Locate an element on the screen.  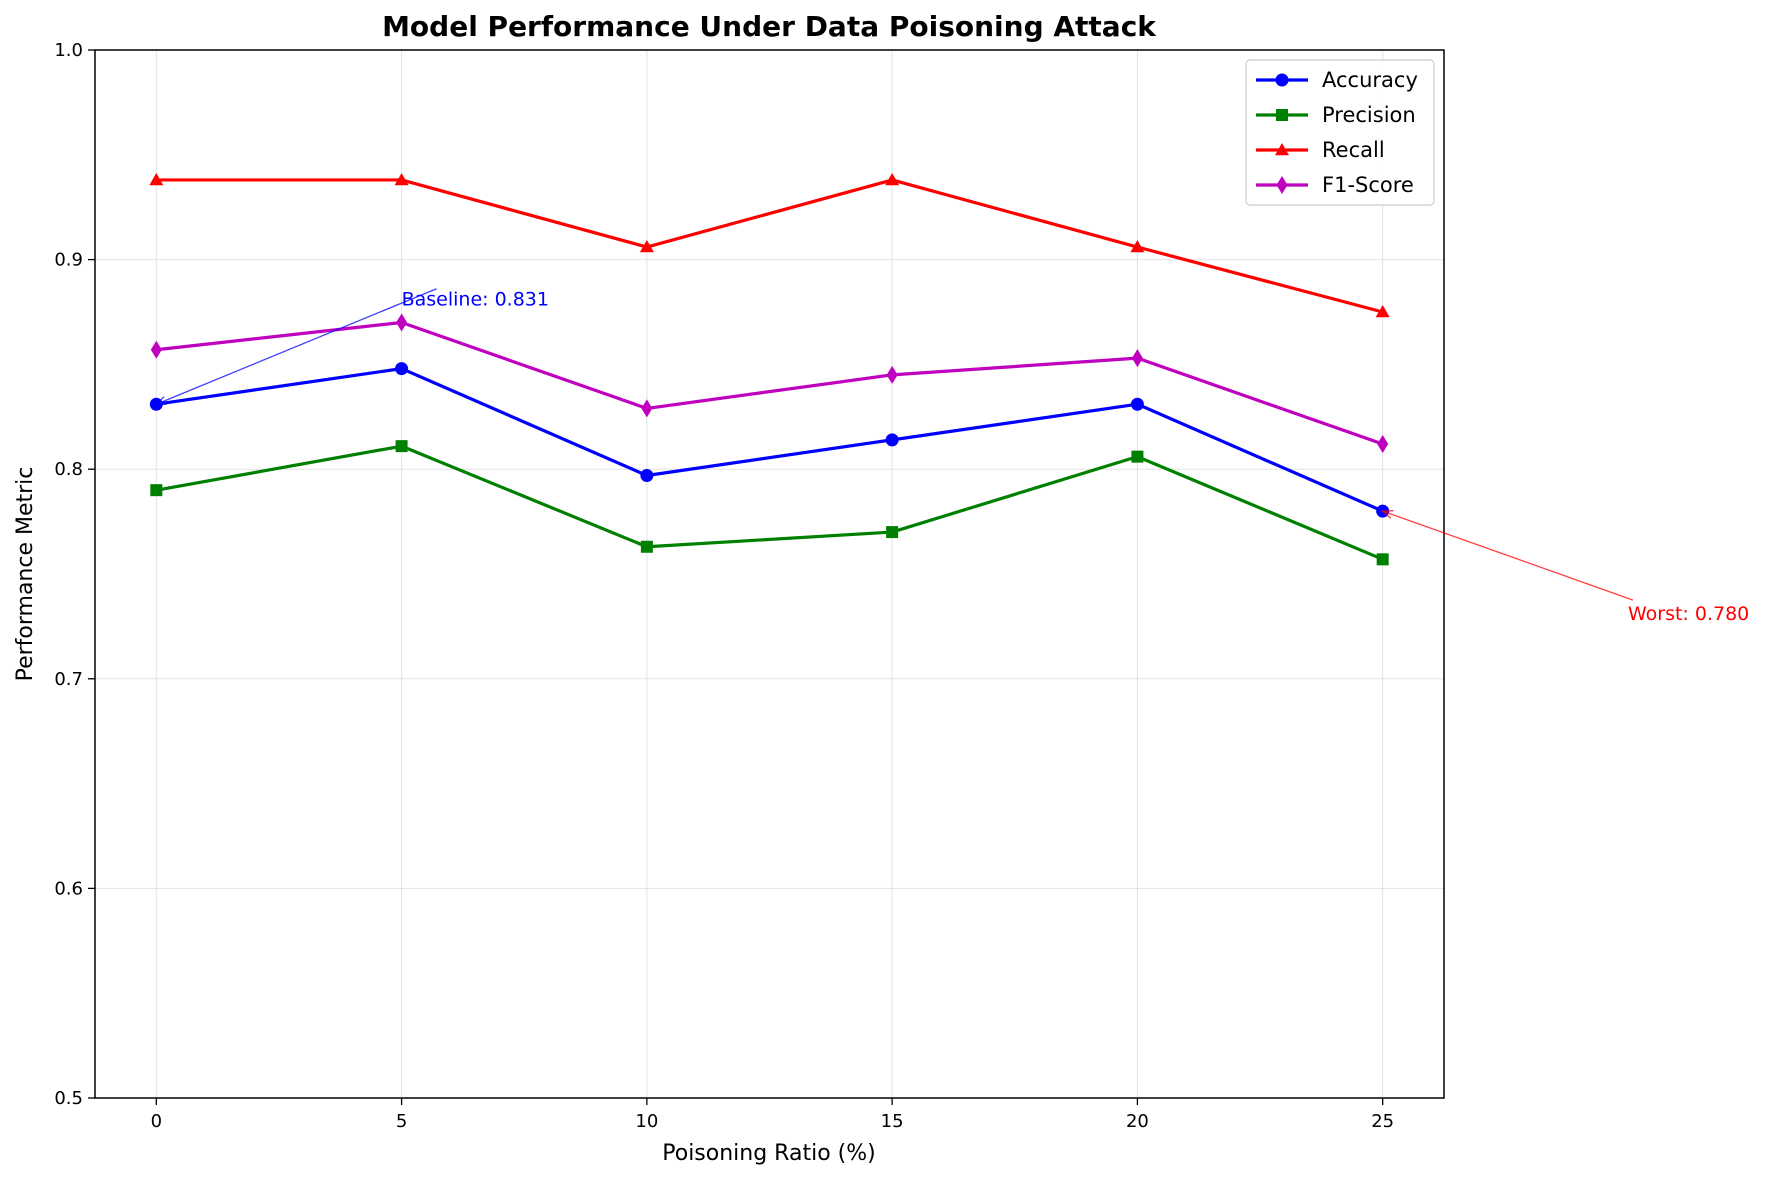
y-tick-label: 0.5 is located at coordinates (68, 1098).